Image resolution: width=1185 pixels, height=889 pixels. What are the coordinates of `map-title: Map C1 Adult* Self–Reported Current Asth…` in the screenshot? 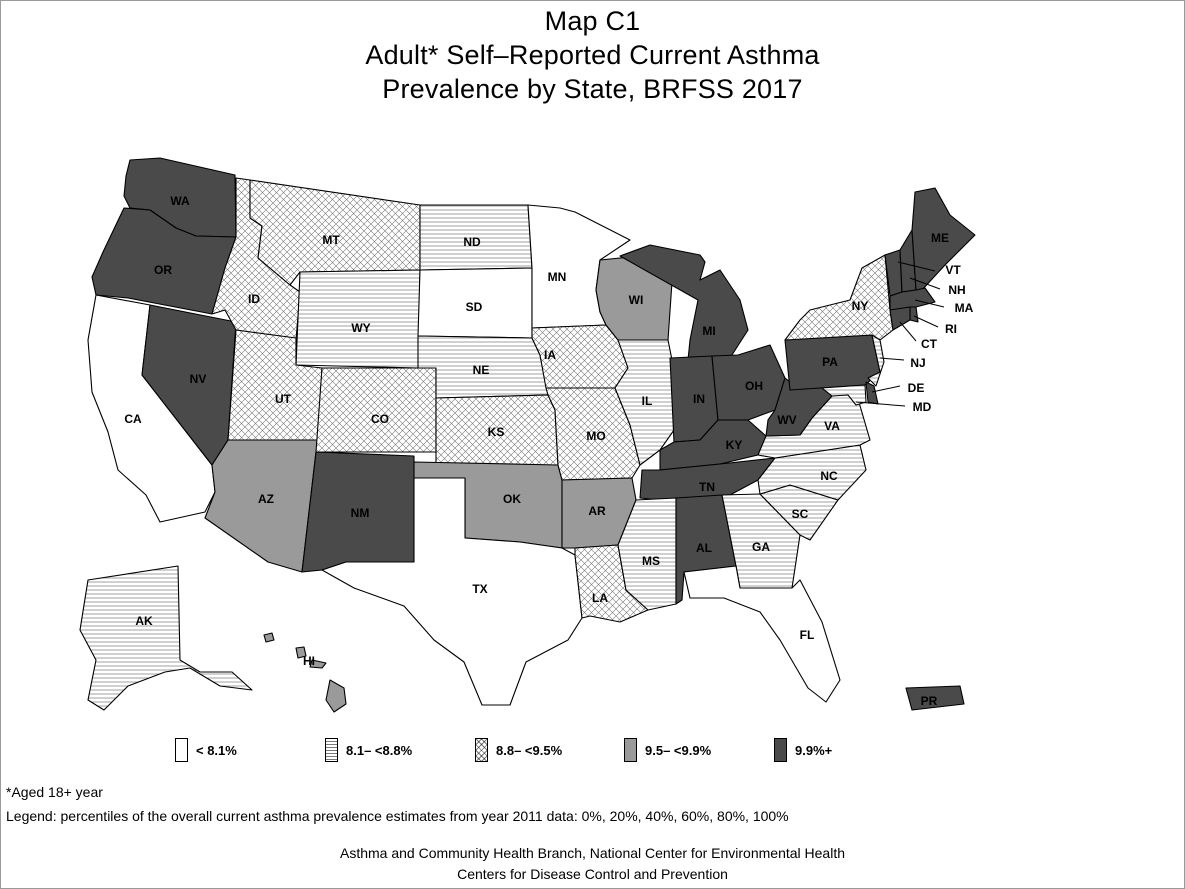 It's located at (592, 55).